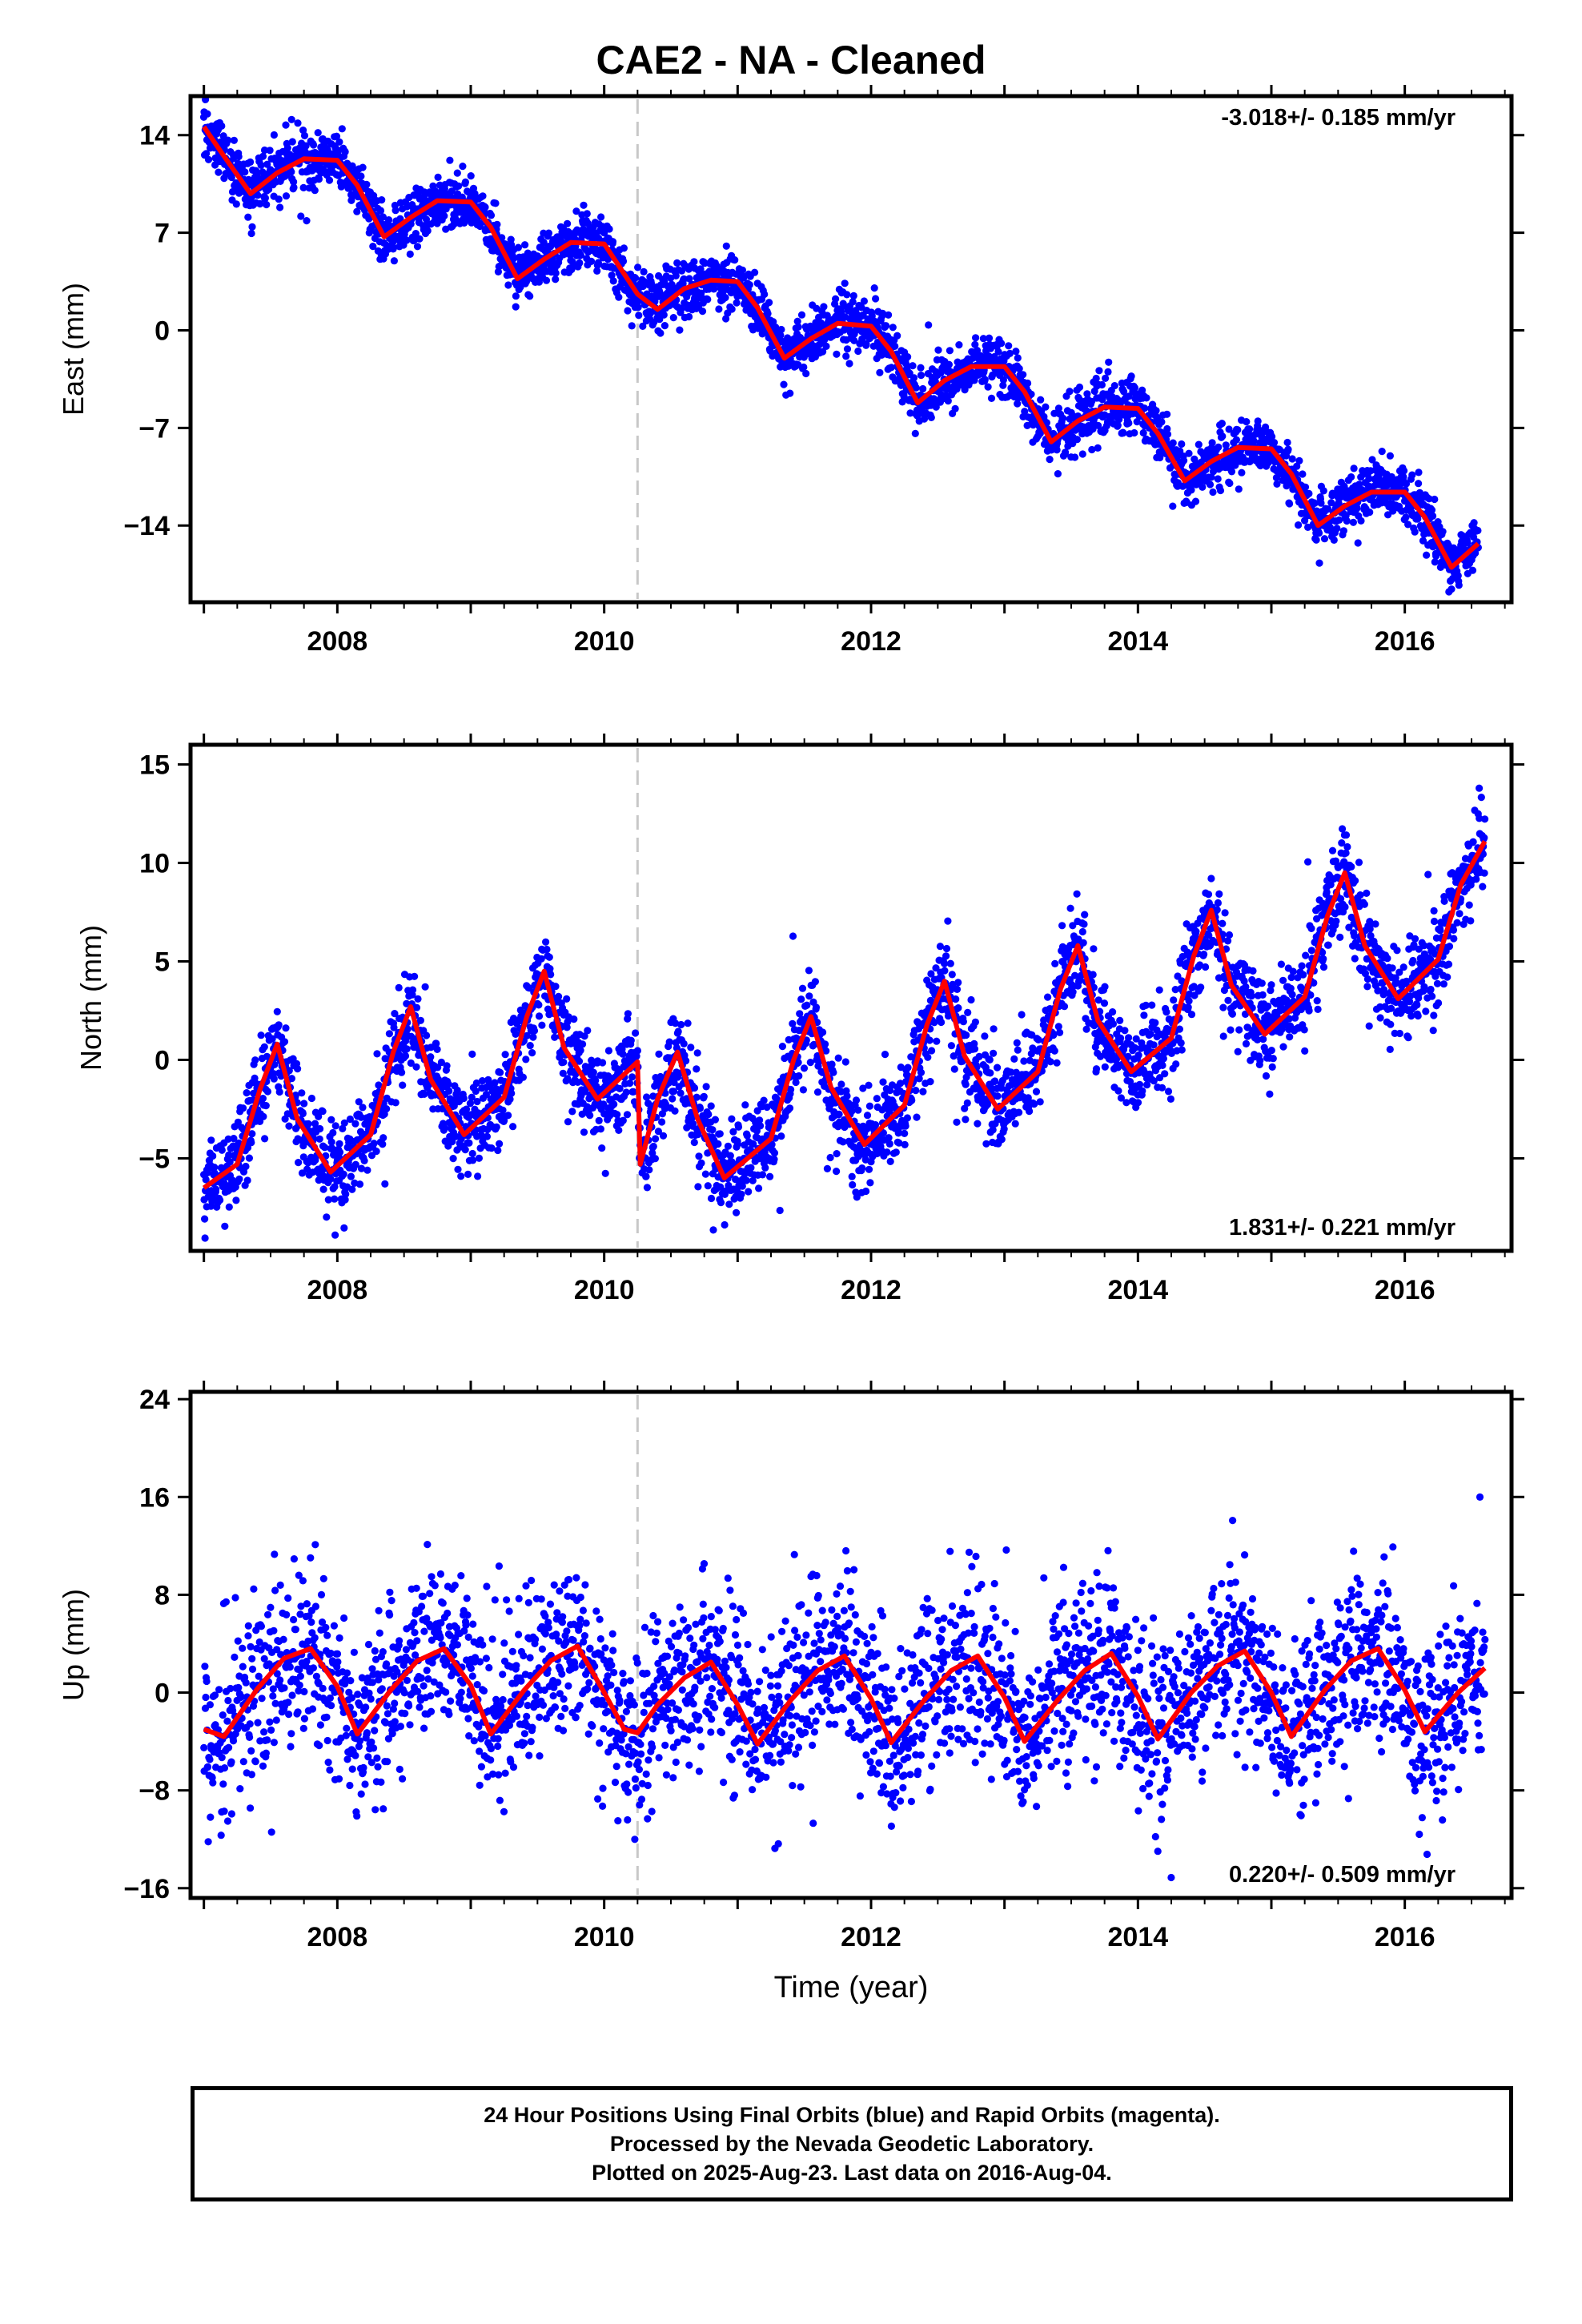 The image size is (1582, 2324). Describe the element at coordinates (1405, 641) in the screenshot. I see `x-tick-label: 2016` at that location.